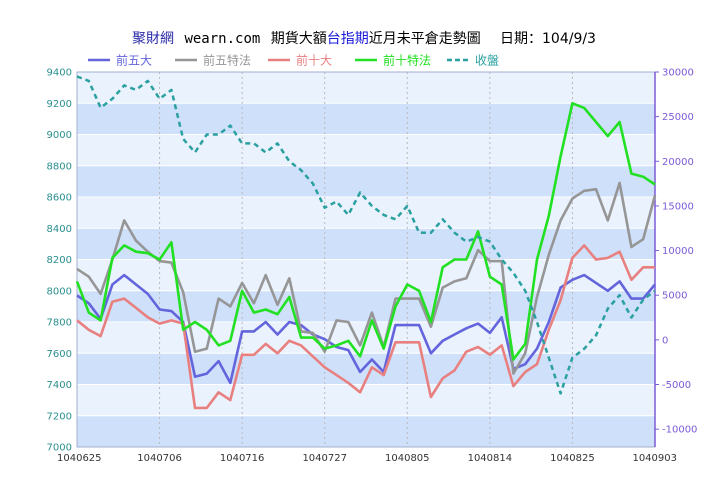 This screenshot has width=720, height=481. I want to click on left-axis-tick-label: 7800, so click(59, 323).